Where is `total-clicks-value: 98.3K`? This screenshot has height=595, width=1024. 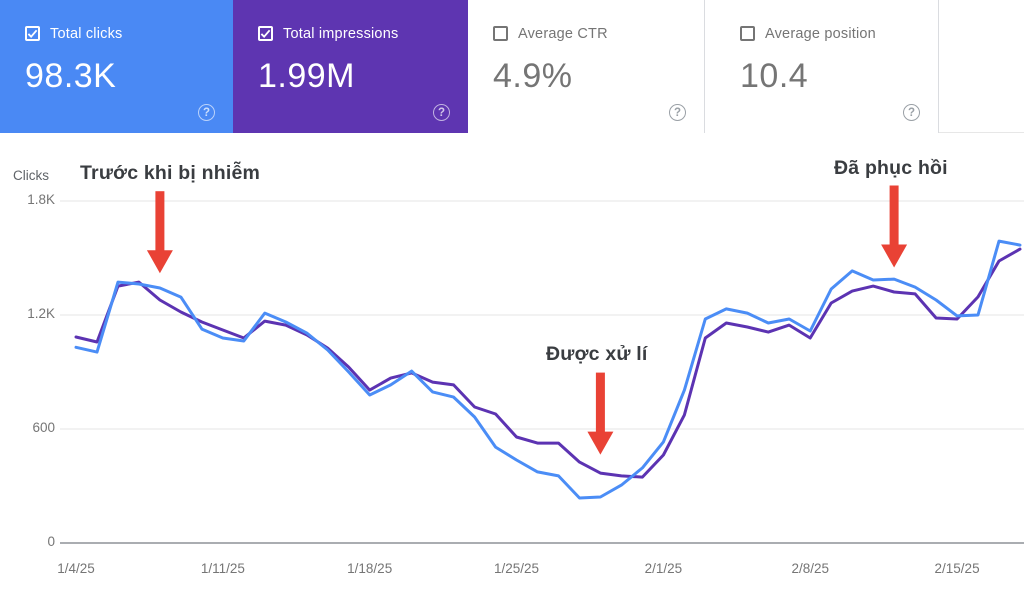 total-clicks-value: 98.3K is located at coordinates (71, 76).